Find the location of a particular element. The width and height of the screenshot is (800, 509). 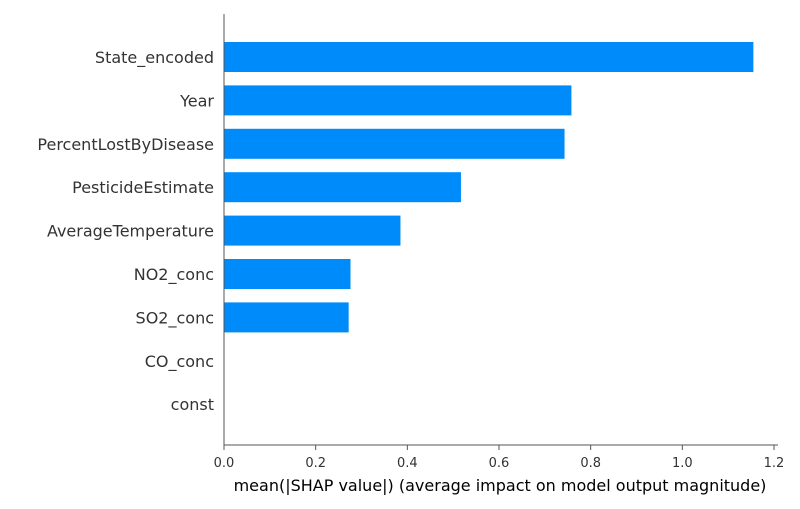

bar-year is located at coordinates (398, 100).